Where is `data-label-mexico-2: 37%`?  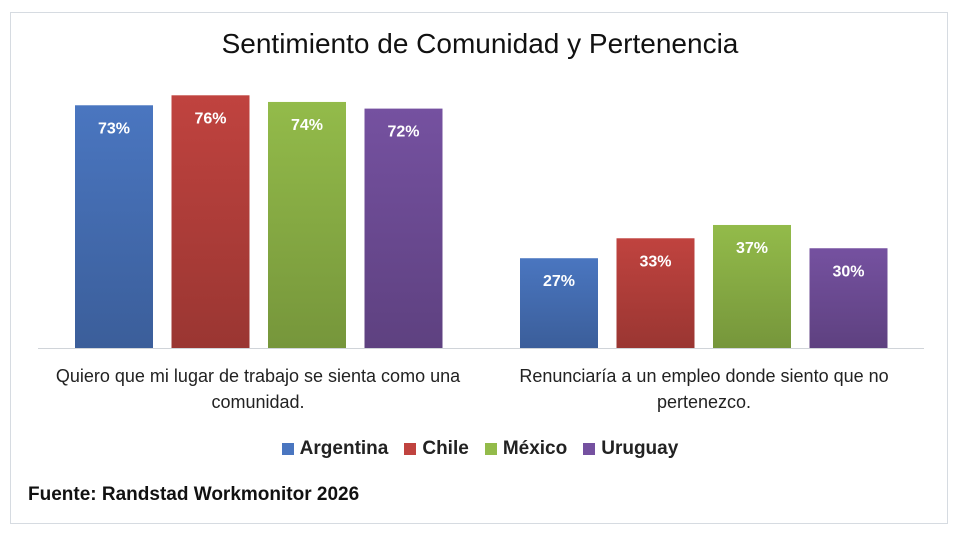 data-label-mexico-2: 37% is located at coordinates (752, 248).